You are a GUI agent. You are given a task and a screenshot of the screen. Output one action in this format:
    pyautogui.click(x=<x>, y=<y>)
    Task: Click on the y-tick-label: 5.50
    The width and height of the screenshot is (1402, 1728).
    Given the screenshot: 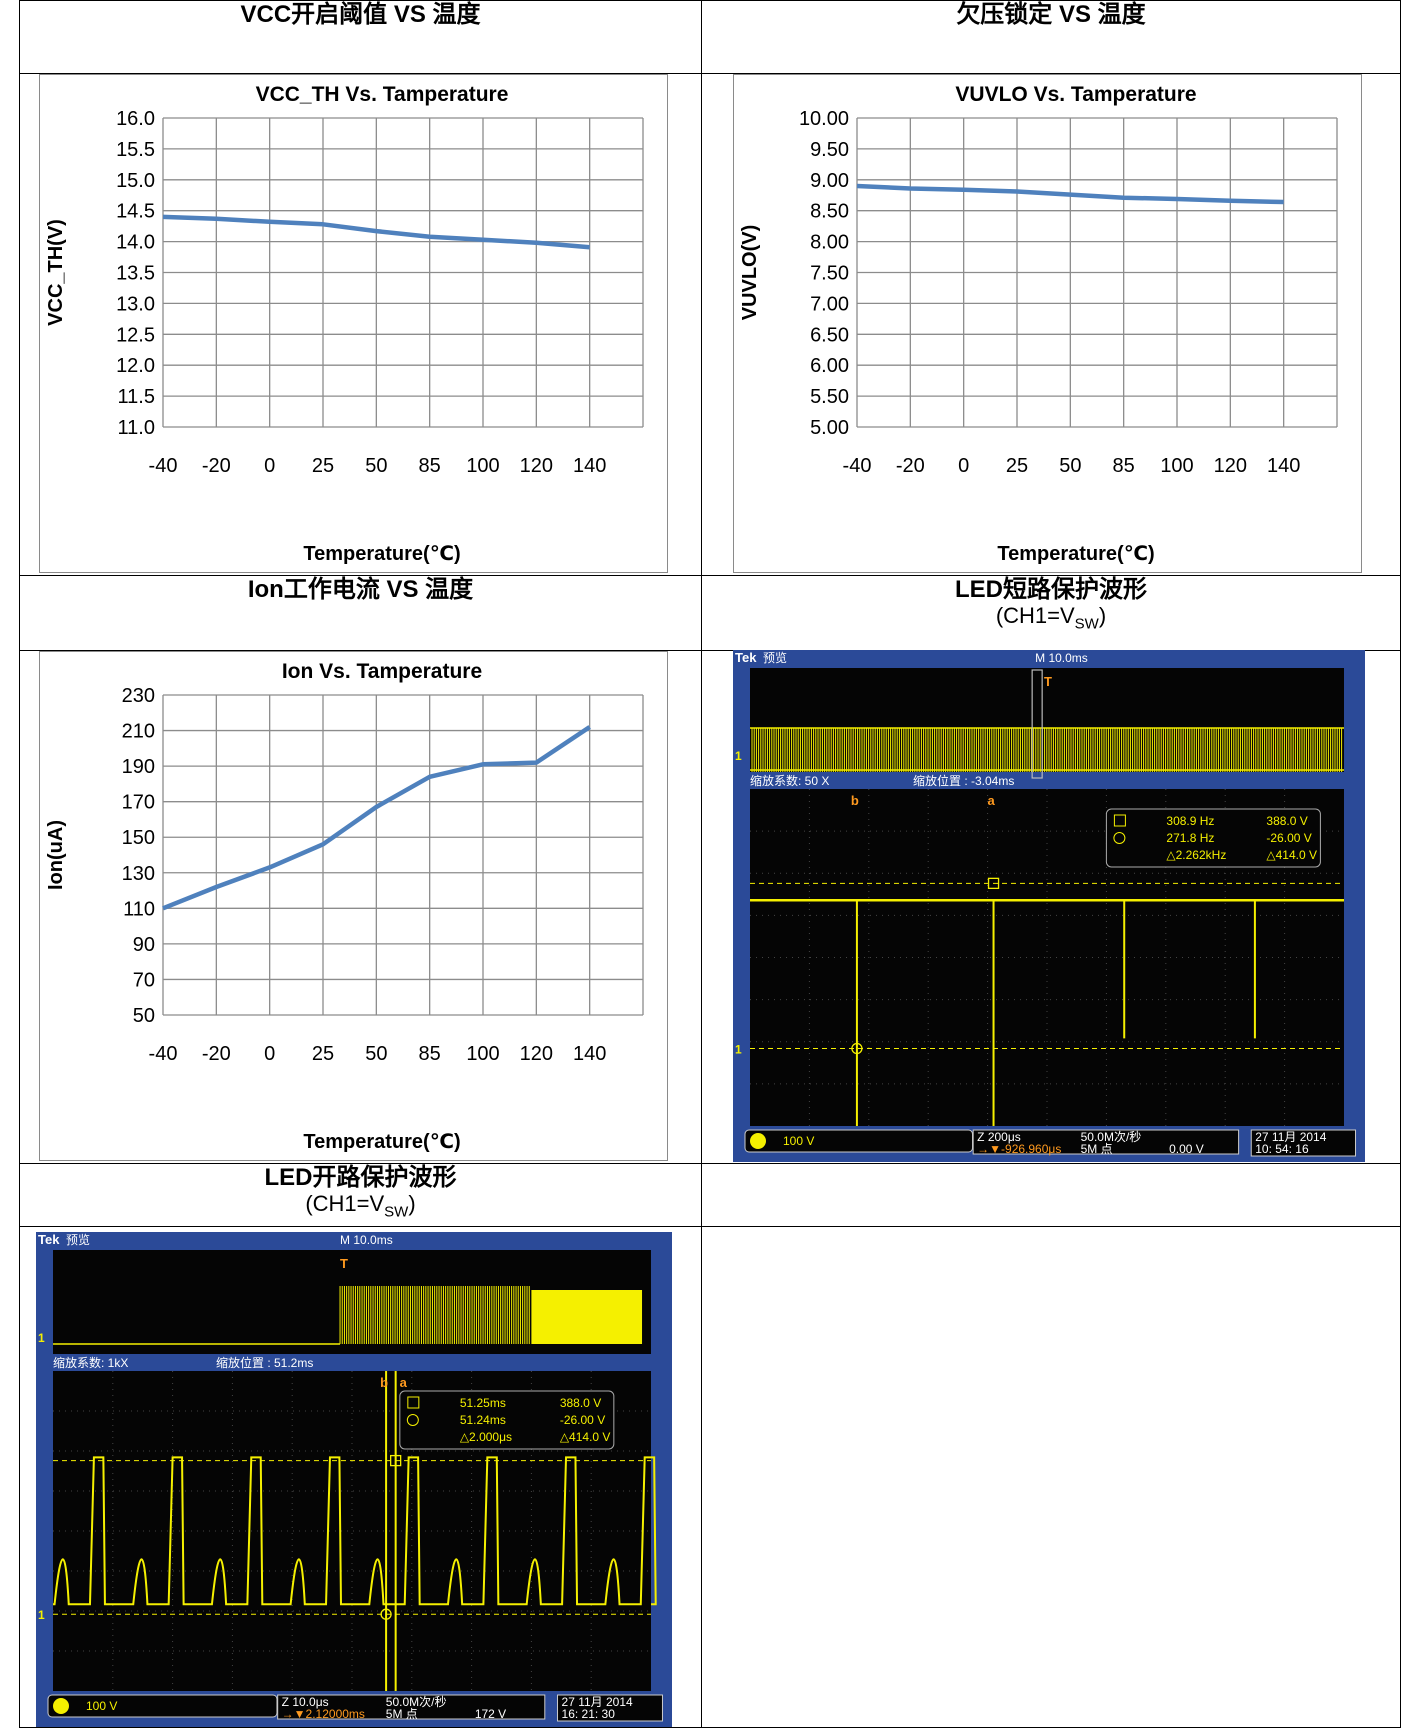 What is the action you would take?
    pyautogui.click(x=829, y=397)
    